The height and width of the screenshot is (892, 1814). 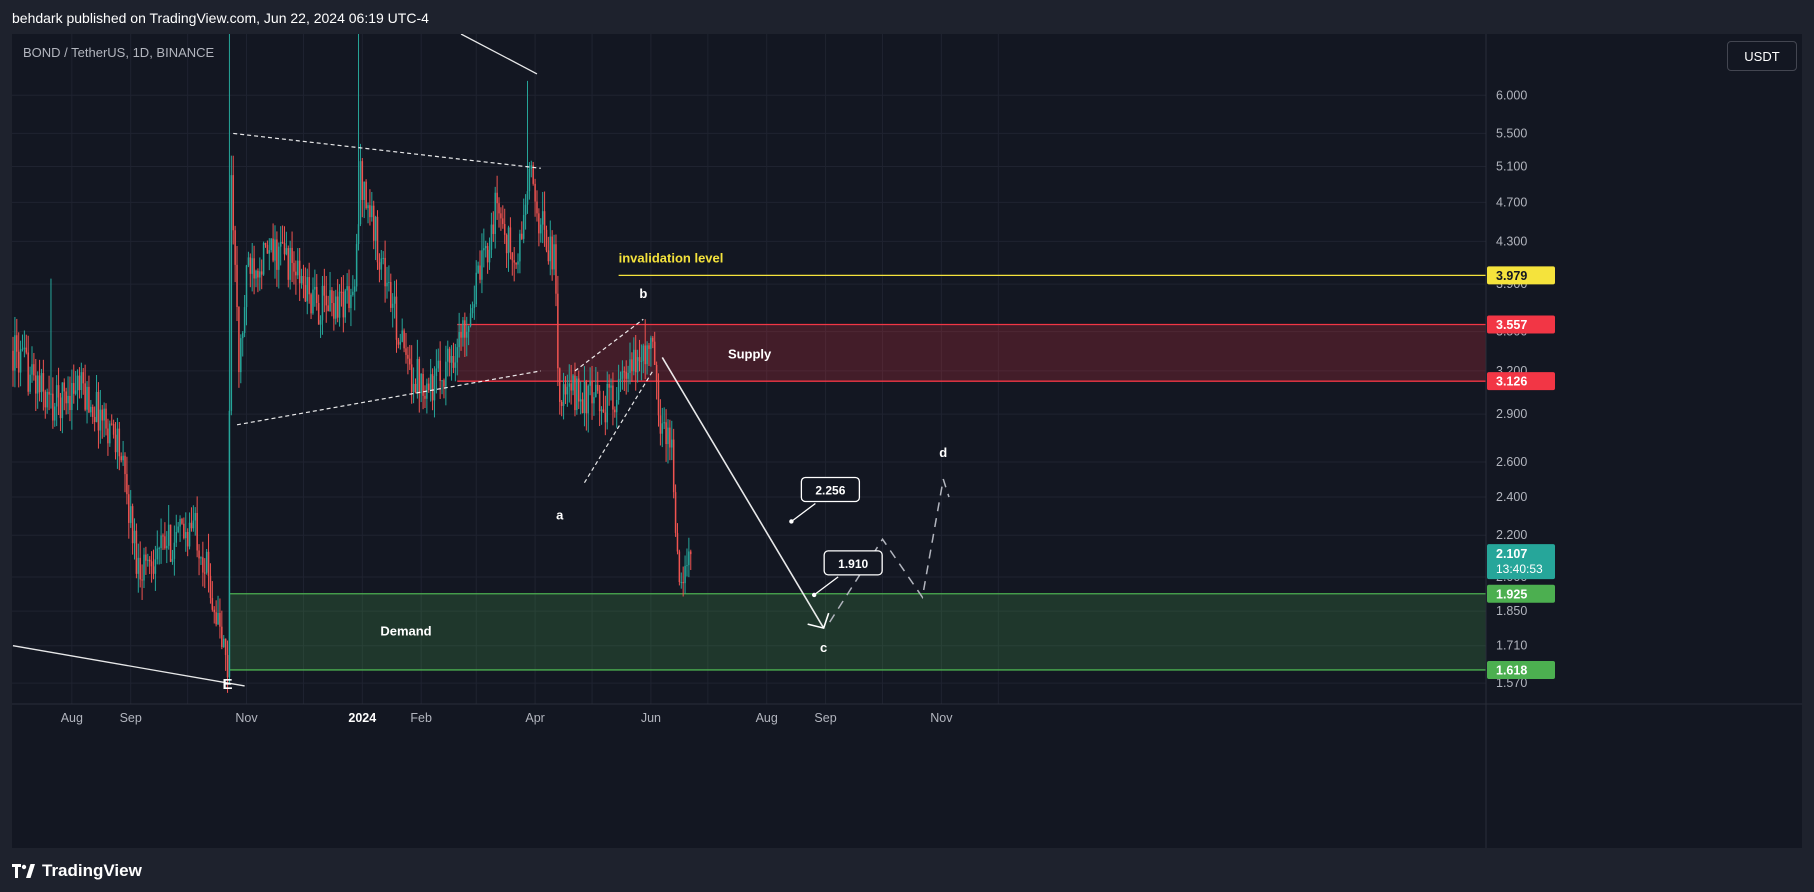 What do you see at coordinates (818, 621) in the screenshot?
I see `projection-arrowhead` at bounding box center [818, 621].